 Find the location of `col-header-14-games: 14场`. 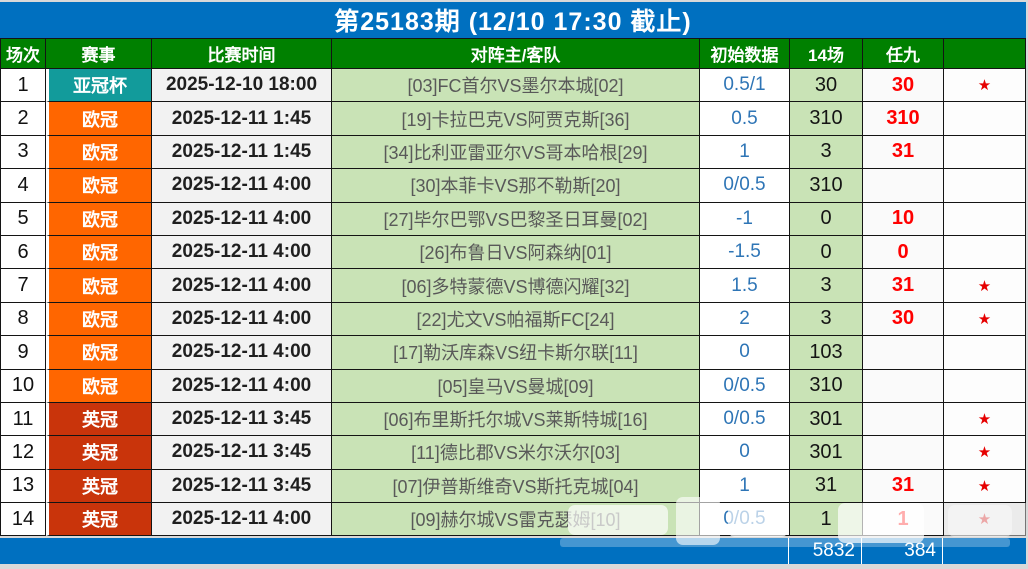

col-header-14-games: 14场 is located at coordinates (826, 54).